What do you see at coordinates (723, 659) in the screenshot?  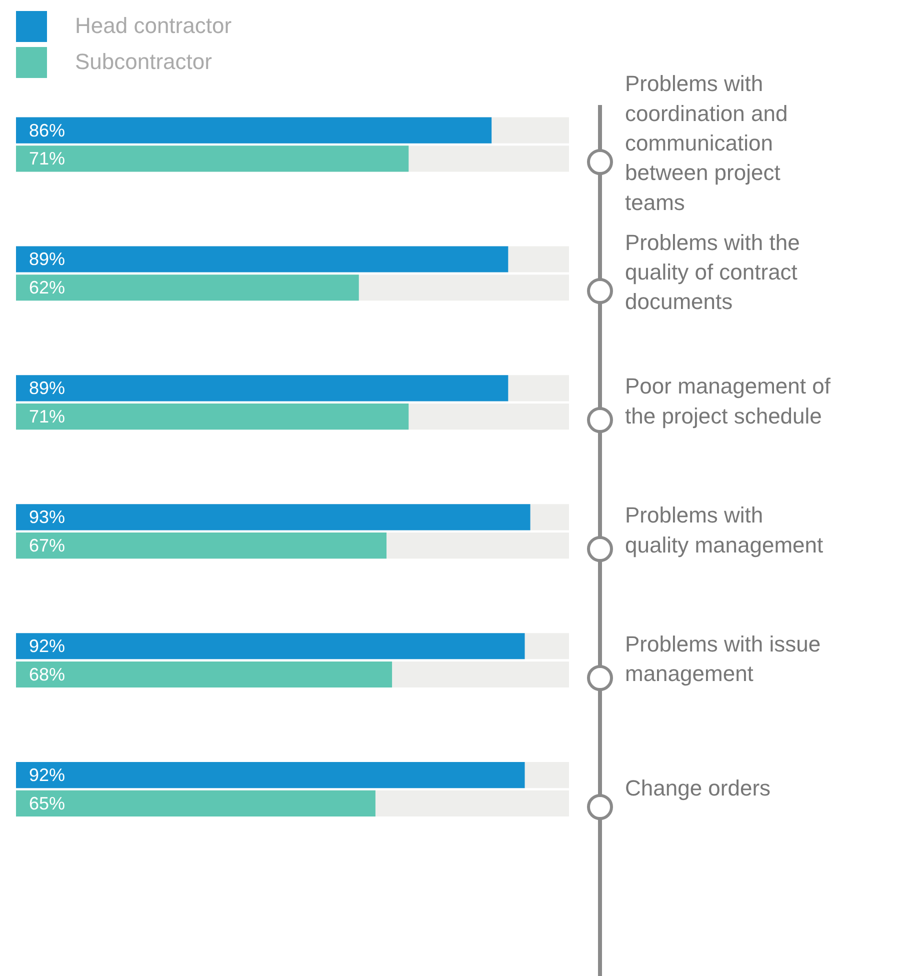 I see `y-tick-label: Problems with issue management` at bounding box center [723, 659].